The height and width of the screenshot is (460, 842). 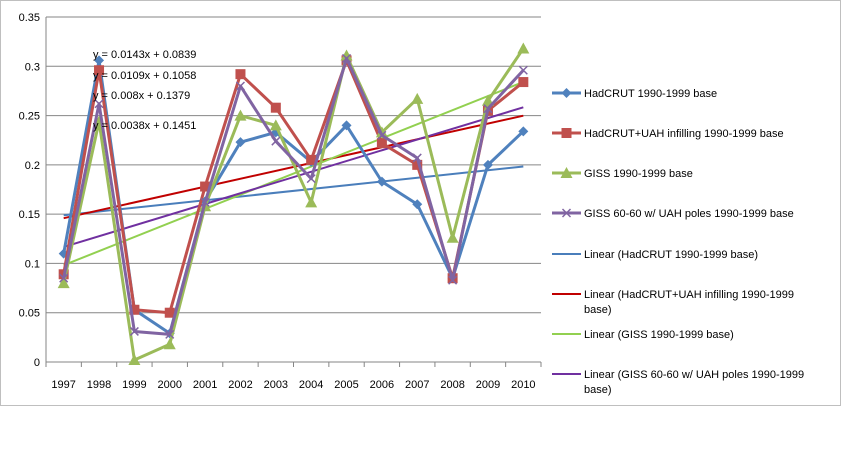 I want to click on x-tick-label: 2004, so click(x=311, y=385).